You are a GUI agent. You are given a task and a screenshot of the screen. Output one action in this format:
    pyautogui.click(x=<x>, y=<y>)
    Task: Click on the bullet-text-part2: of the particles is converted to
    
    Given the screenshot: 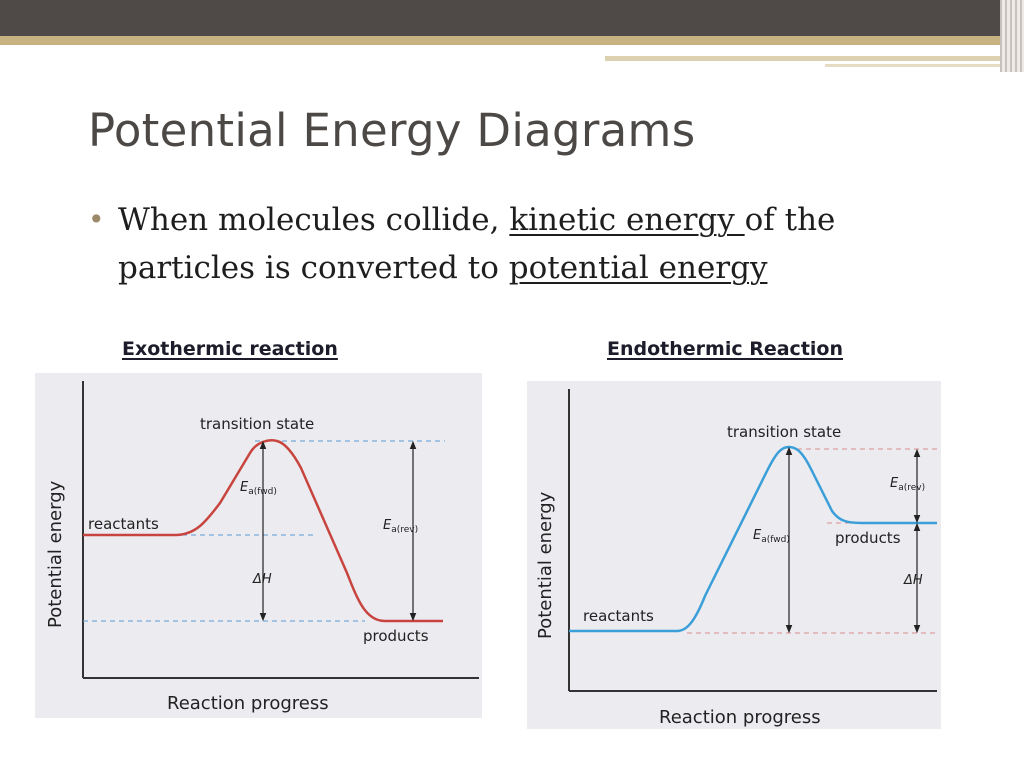 What is the action you would take?
    pyautogui.click(x=477, y=244)
    